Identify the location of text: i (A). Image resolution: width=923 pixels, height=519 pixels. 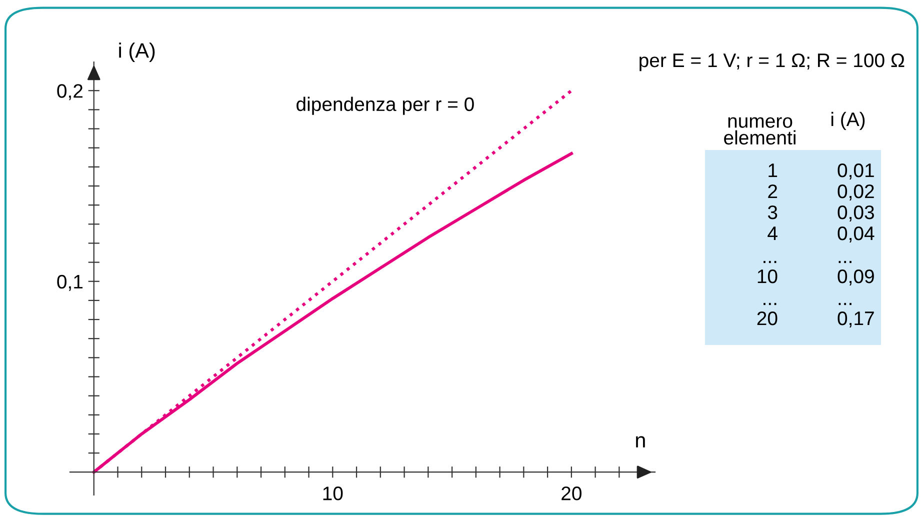
(848, 121).